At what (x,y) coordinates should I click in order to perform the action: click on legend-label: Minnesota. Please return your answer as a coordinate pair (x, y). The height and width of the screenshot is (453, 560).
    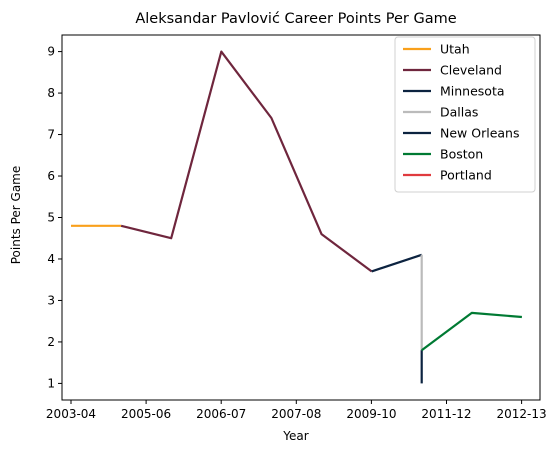
    Looking at the image, I should click on (472, 91).